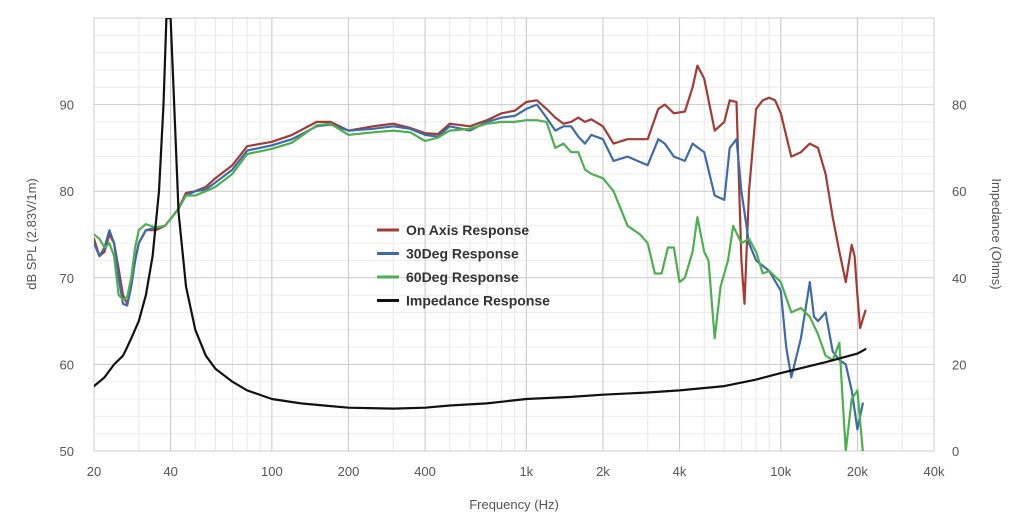  Describe the element at coordinates (170, 471) in the screenshot. I see `x-tick-label: 40` at that location.